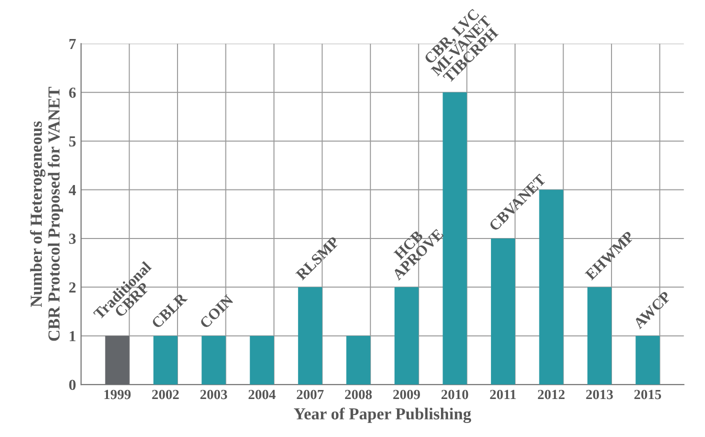 Image resolution: width=705 pixels, height=437 pixels. What do you see at coordinates (358, 395) in the screenshot?
I see `x-tick-label: 2008` at bounding box center [358, 395].